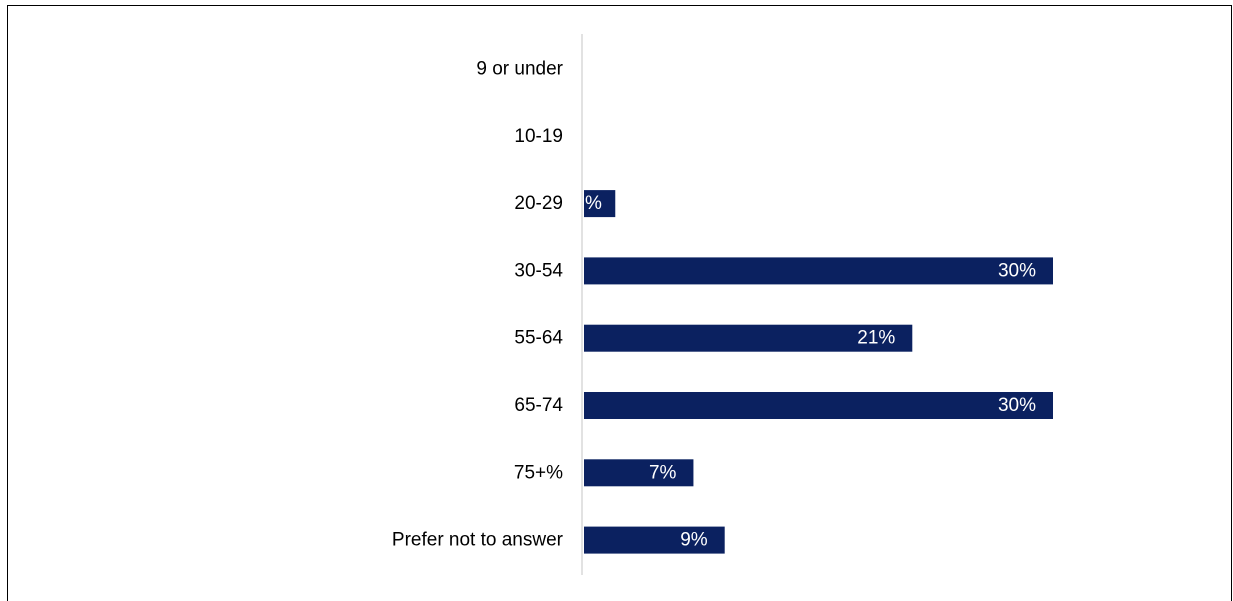 This screenshot has height=601, width=1233. What do you see at coordinates (538, 472) in the screenshot?
I see `category-label: 75+%` at bounding box center [538, 472].